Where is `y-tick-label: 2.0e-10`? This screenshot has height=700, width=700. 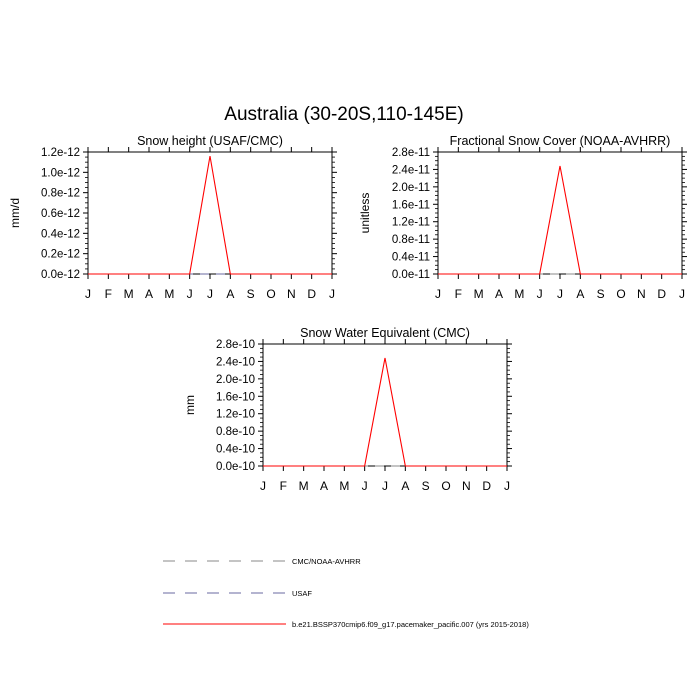 y-tick-label: 2.0e-10 is located at coordinates (235, 380).